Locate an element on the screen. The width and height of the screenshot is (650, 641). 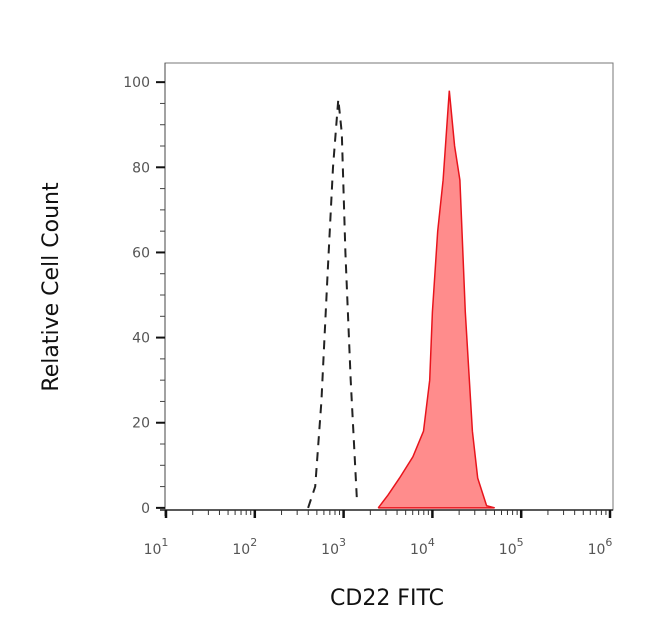
x-tick-label: 10¹ is located at coordinates (156, 547).